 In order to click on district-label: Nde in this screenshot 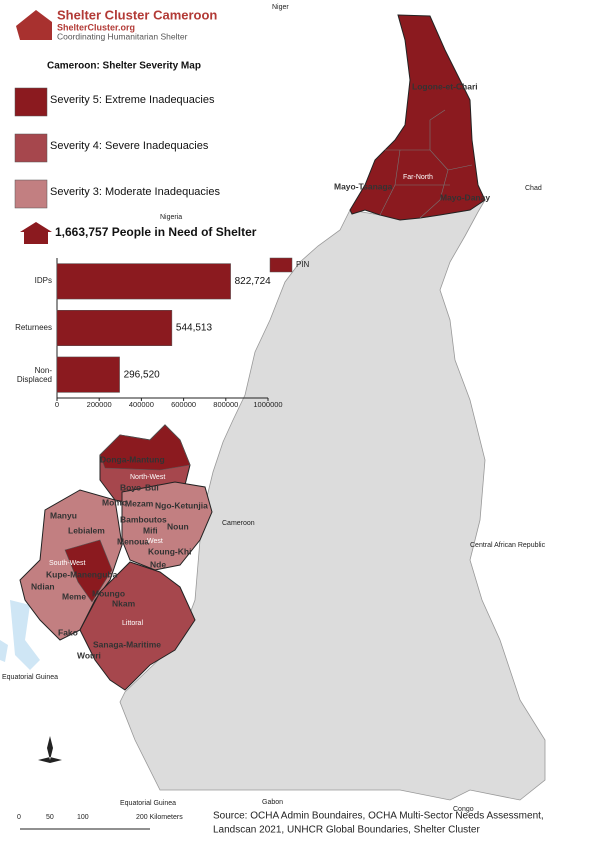, I will do `click(158, 564)`.